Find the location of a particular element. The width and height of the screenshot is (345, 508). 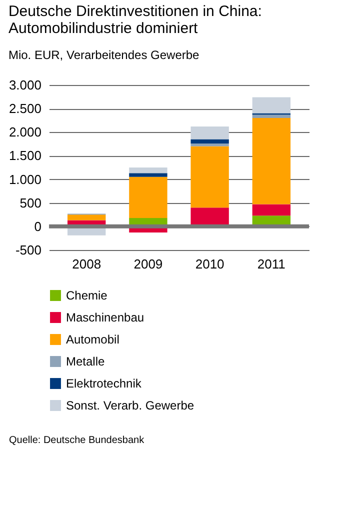

chart-title: Deutsche Direktinvestitionen in China: Automobilindustrie dominiert is located at coordinates (135, 20).